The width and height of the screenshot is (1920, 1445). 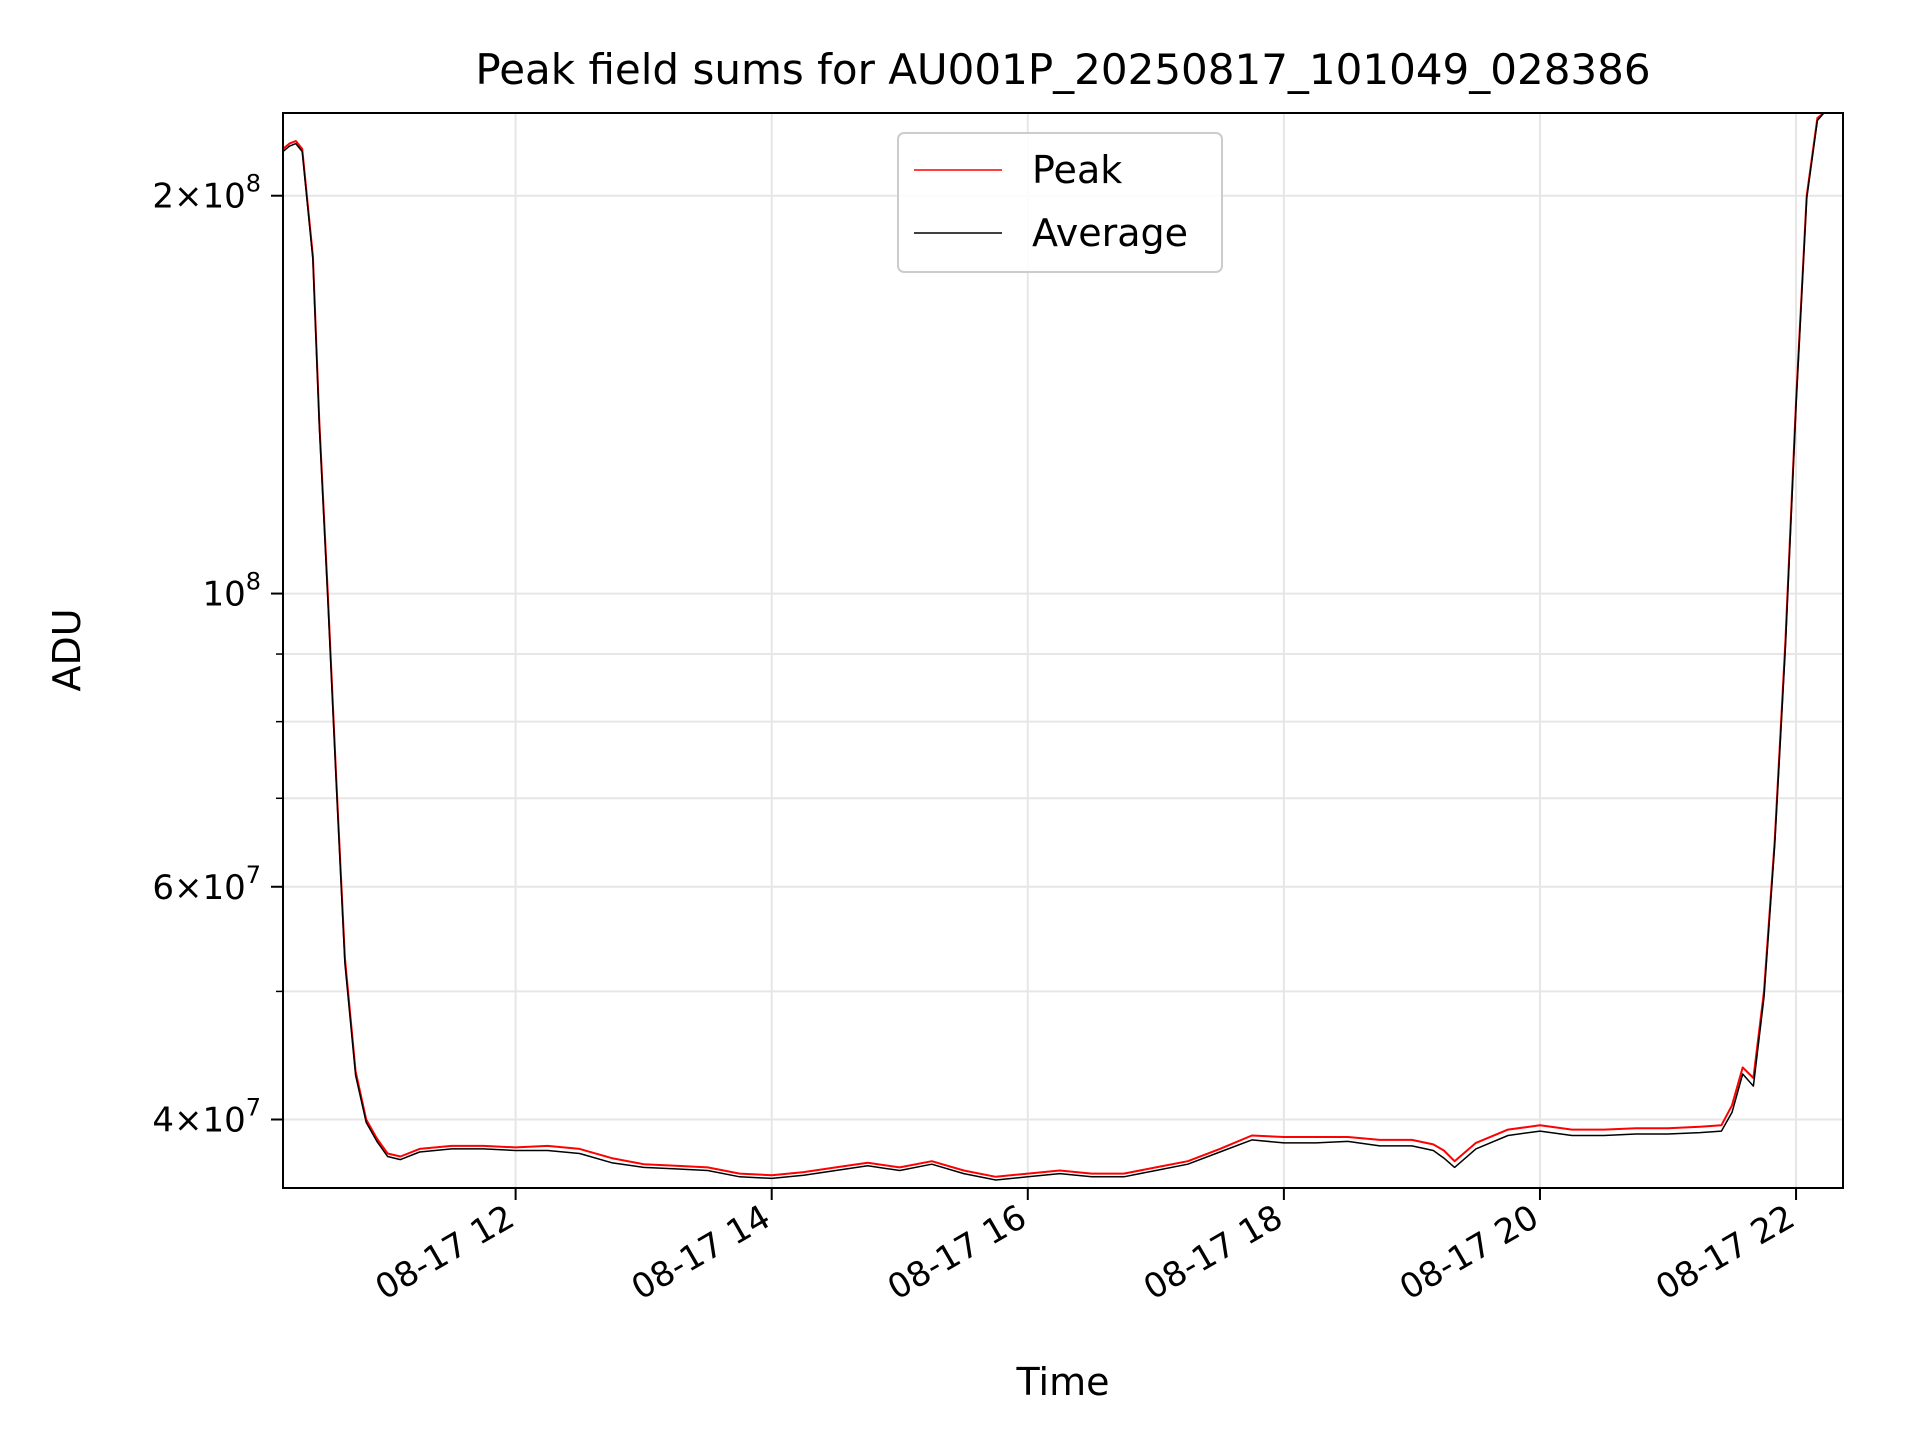 I want to click on legend-label-average: Average, so click(x=1110, y=233).